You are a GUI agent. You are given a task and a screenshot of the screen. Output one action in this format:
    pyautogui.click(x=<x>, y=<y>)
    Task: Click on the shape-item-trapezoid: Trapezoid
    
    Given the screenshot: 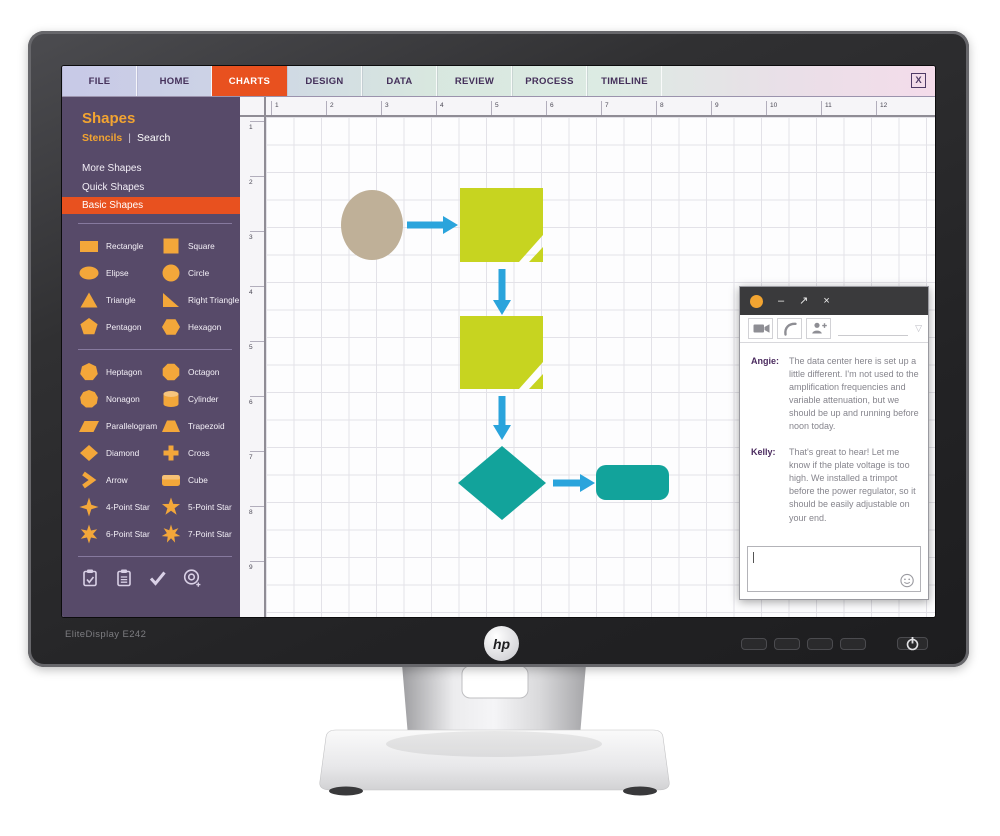 What is the action you would take?
    pyautogui.click(x=200, y=425)
    